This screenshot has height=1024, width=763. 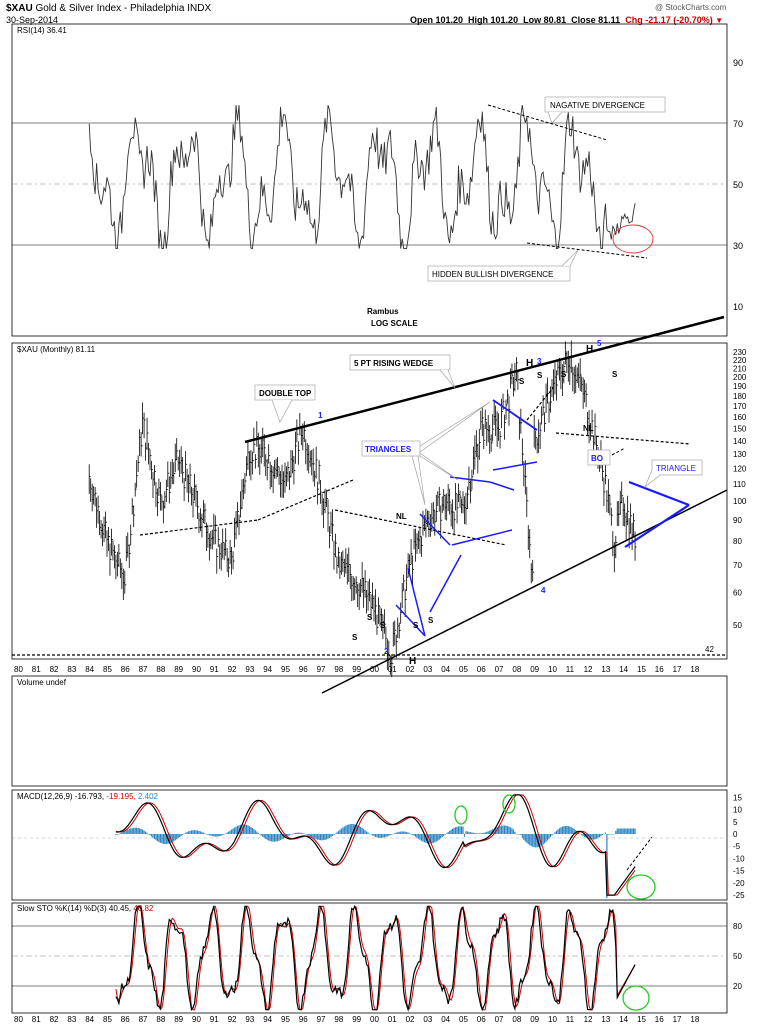 What do you see at coordinates (737, 926) in the screenshot?
I see `sto-tick-label: 80` at bounding box center [737, 926].